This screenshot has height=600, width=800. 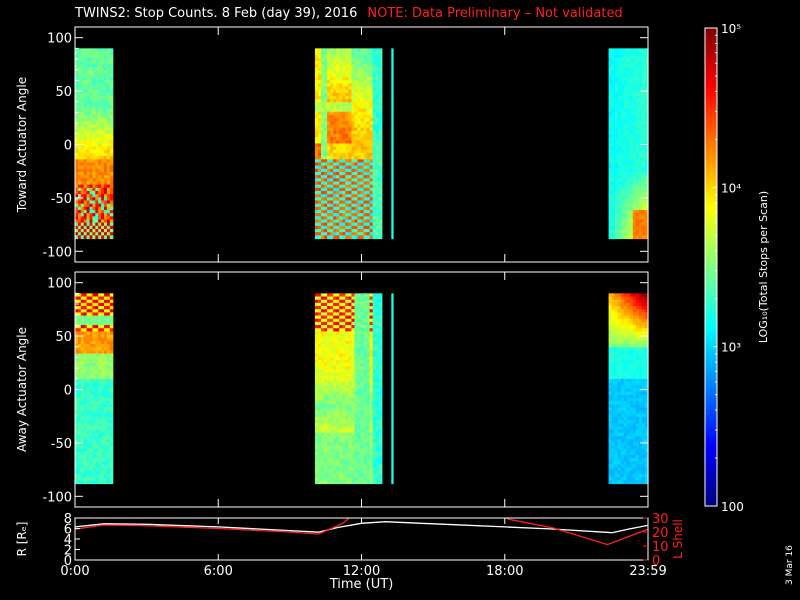 What do you see at coordinates (628, 144) in the screenshot?
I see `data-block` at bounding box center [628, 144].